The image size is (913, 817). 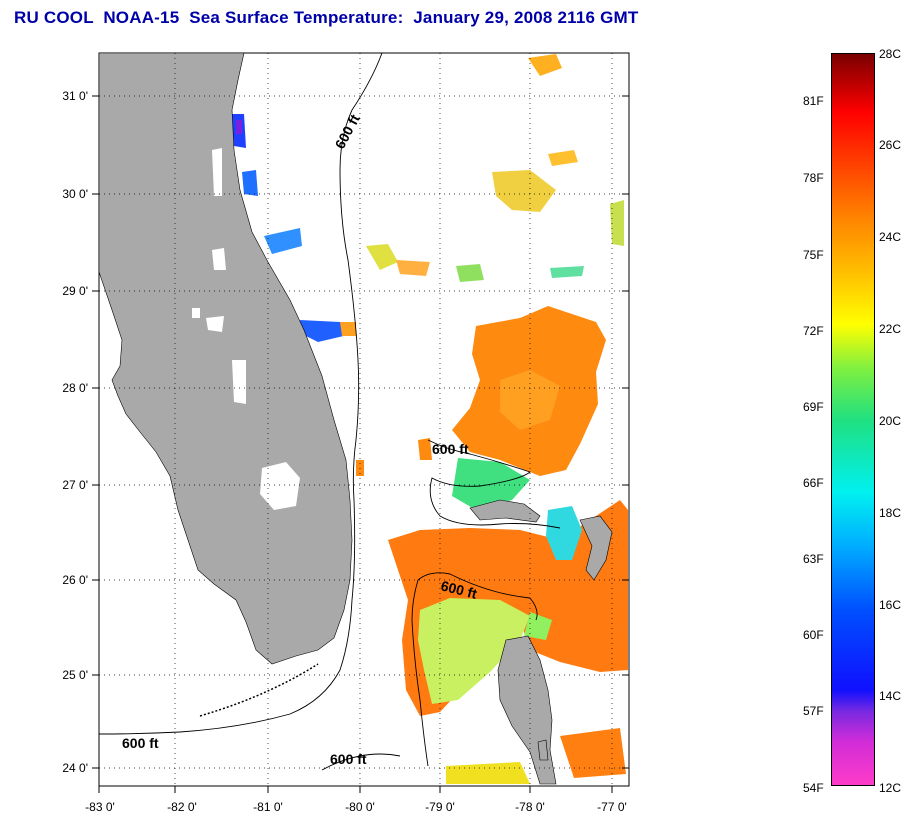 I want to click on isobath-line-little-bahama, so click(x=494, y=484).